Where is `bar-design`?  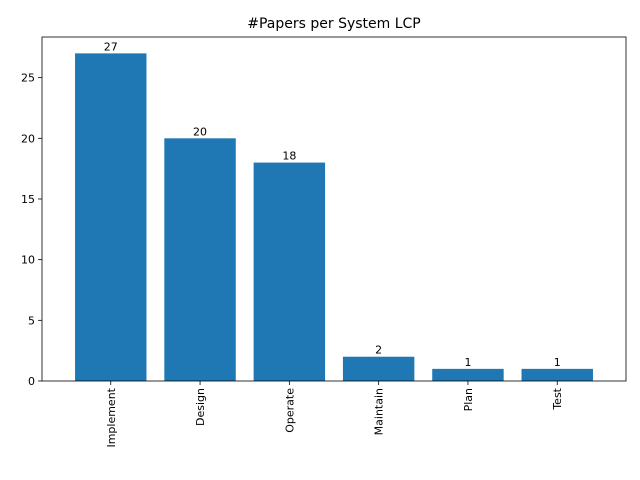
bar-design is located at coordinates (200, 259).